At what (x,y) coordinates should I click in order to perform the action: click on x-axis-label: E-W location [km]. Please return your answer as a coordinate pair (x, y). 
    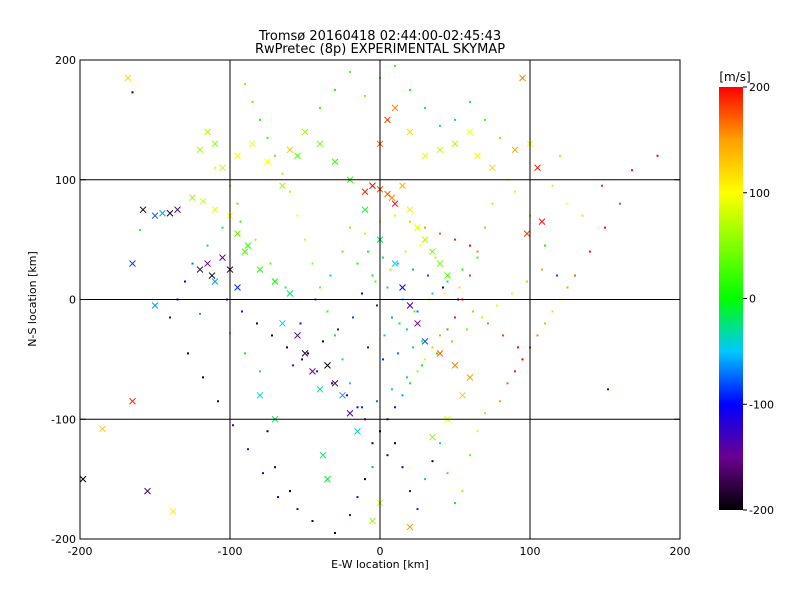
    Looking at the image, I should click on (380, 564).